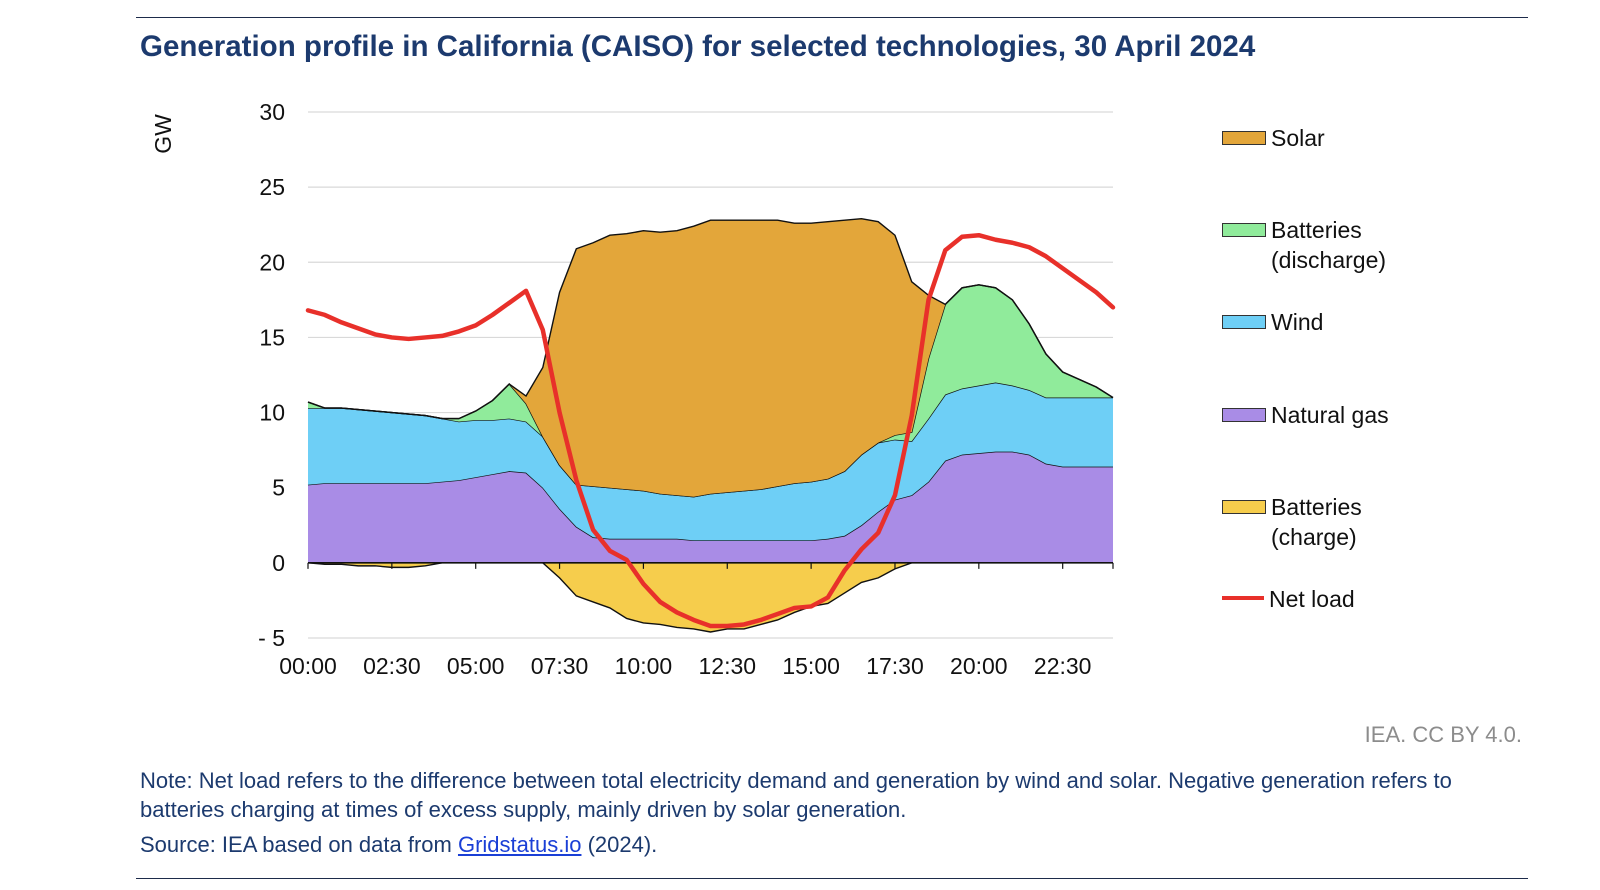 This screenshot has width=1600, height=890. What do you see at coordinates (710, 507) in the screenshot?
I see `area-natural-gas` at bounding box center [710, 507].